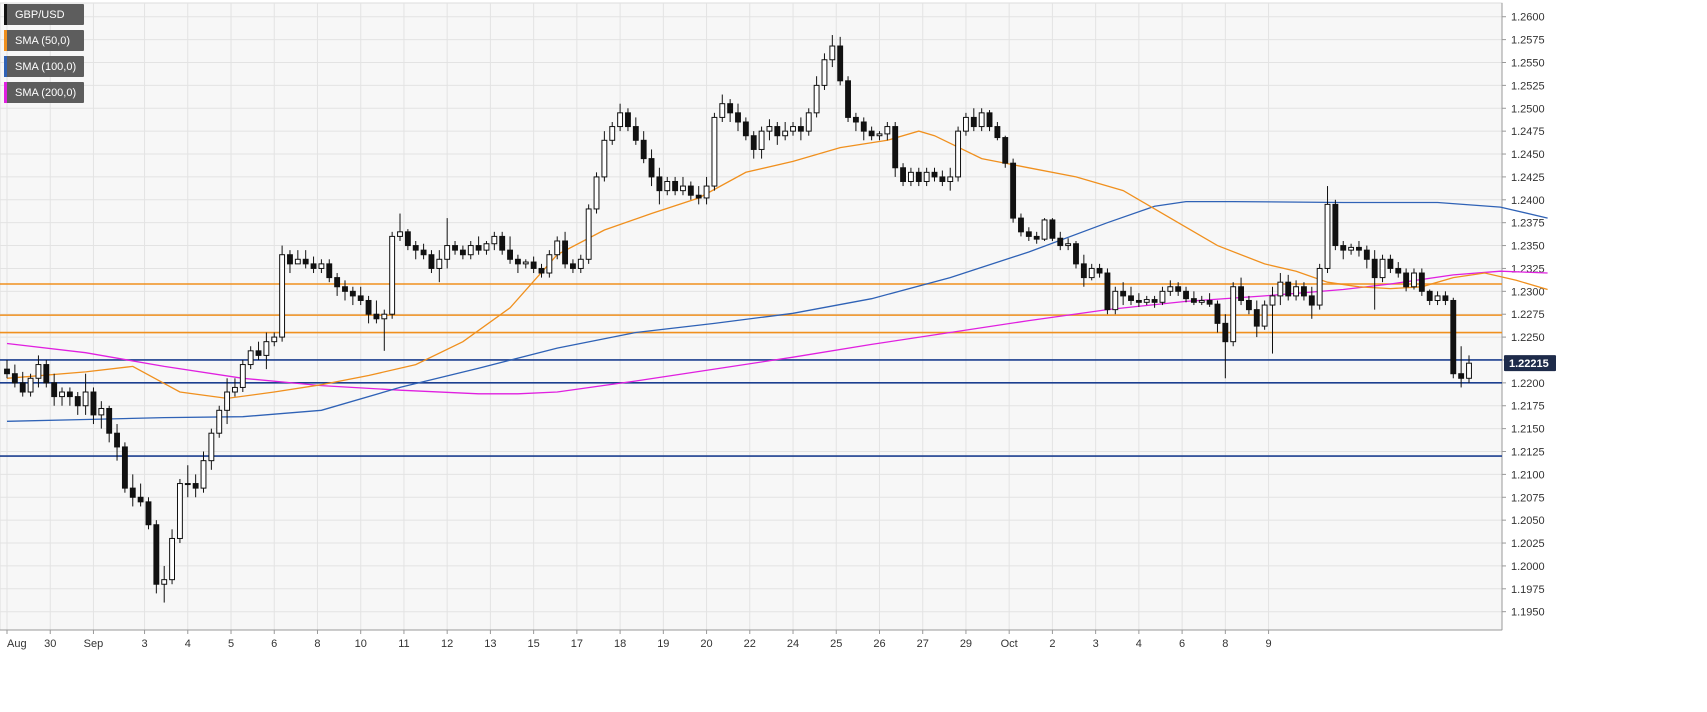  Describe the element at coordinates (44, 66) in the screenshot. I see `legend-item-sma100: SMA (100,0)` at that location.